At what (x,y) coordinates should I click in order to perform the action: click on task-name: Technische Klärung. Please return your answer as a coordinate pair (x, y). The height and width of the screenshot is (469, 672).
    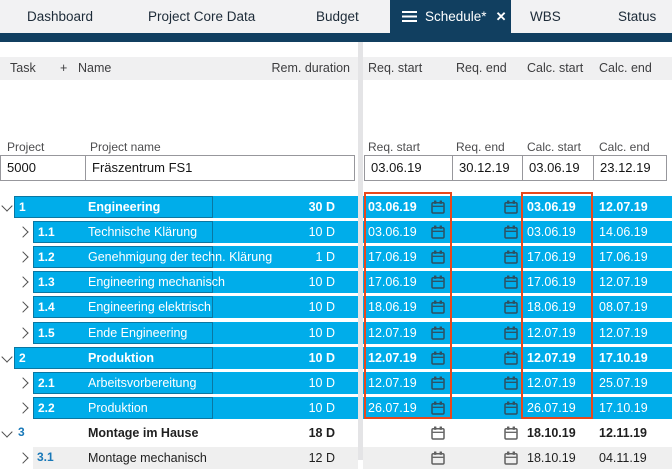
    Looking at the image, I should click on (143, 232).